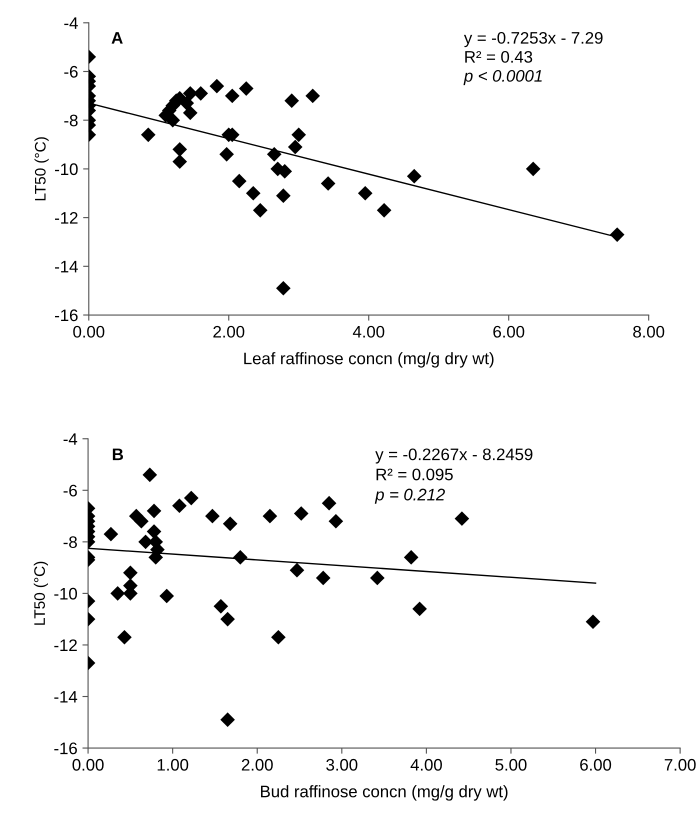 The height and width of the screenshot is (814, 699). Describe the element at coordinates (648, 332) in the screenshot. I see `x-tick-label: 8.00` at that location.